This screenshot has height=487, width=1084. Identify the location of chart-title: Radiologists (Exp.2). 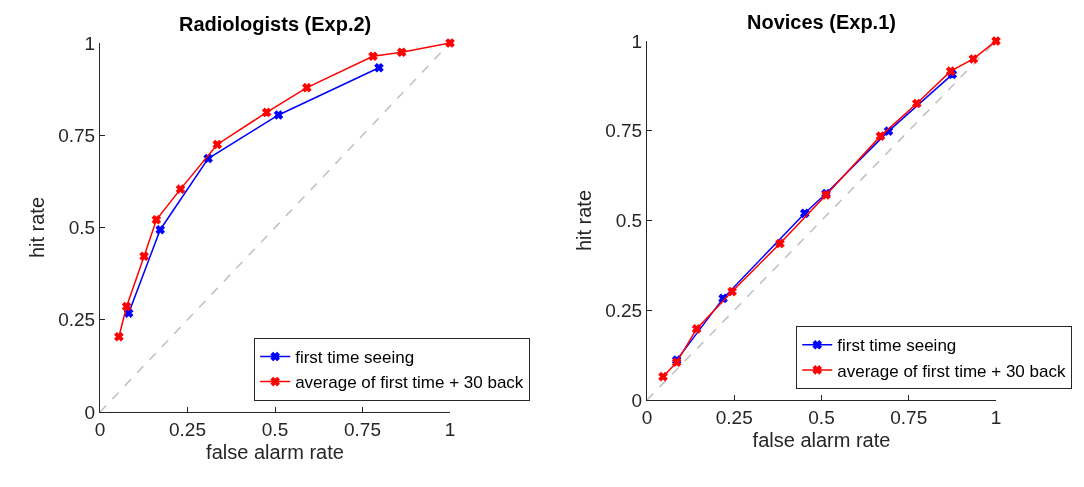
(275, 24).